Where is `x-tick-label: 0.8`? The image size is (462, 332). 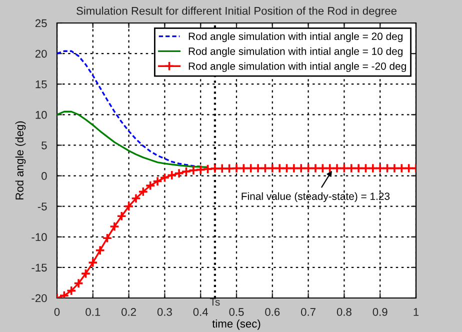
x-tick-label: 0.8 is located at coordinates (344, 312).